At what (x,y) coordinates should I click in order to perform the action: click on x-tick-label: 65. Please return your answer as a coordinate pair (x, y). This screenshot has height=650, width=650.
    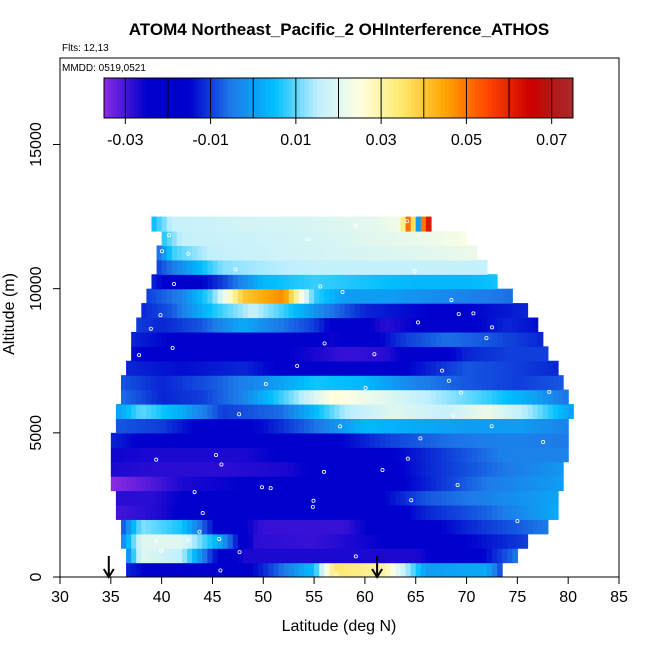
    Looking at the image, I should click on (416, 597).